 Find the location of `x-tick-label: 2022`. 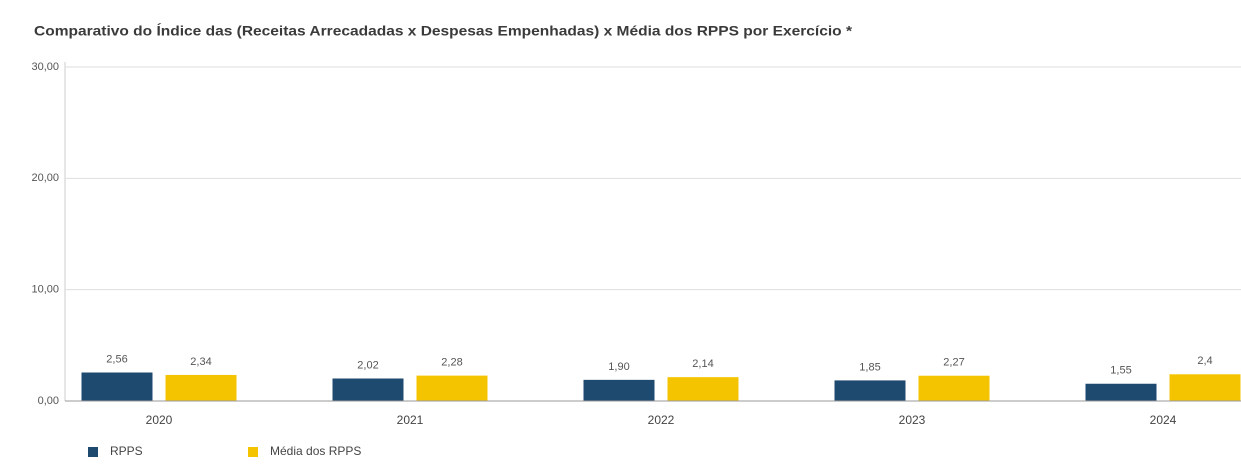

x-tick-label: 2022 is located at coordinates (661, 420).